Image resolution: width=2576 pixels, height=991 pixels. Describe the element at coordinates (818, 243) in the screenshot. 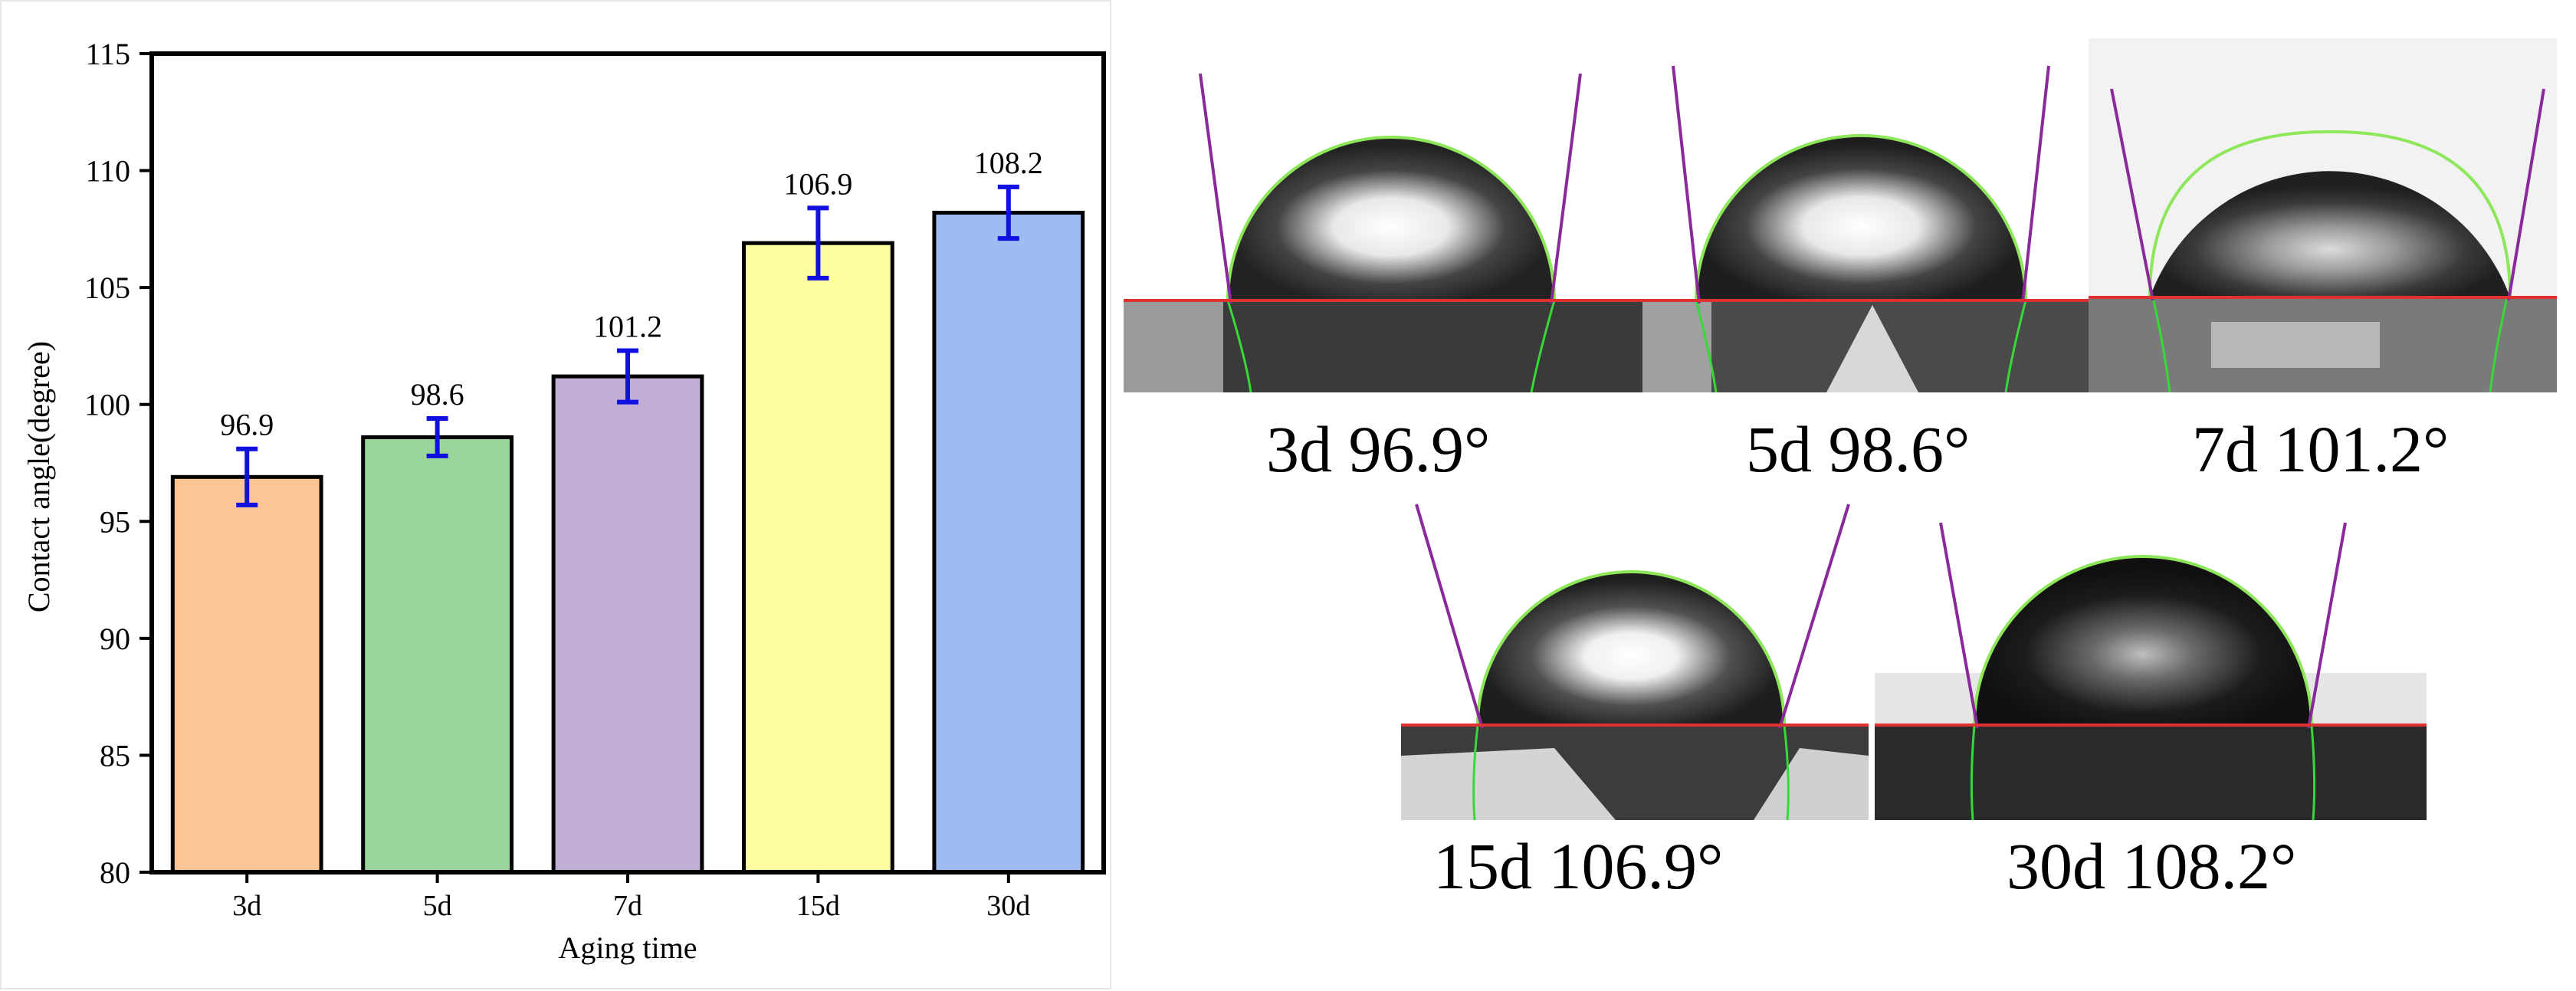

I see `error-bar-15d` at that location.